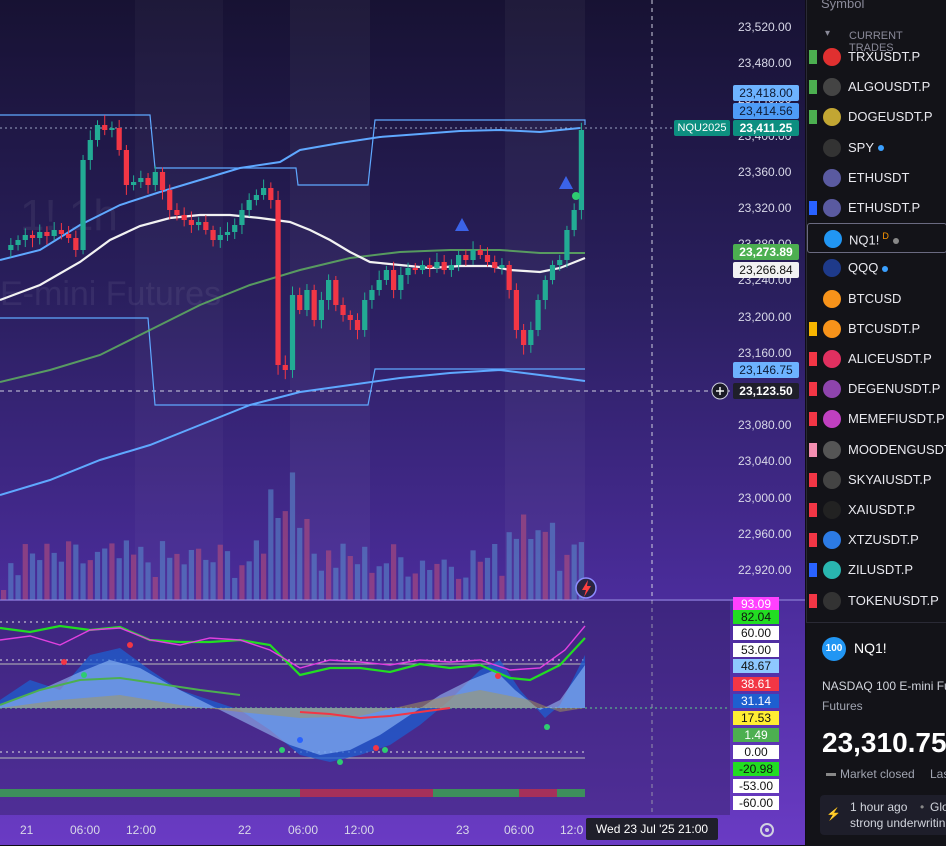  I want to click on watchlist-row: XTZUSDT.P, so click(876, 540).